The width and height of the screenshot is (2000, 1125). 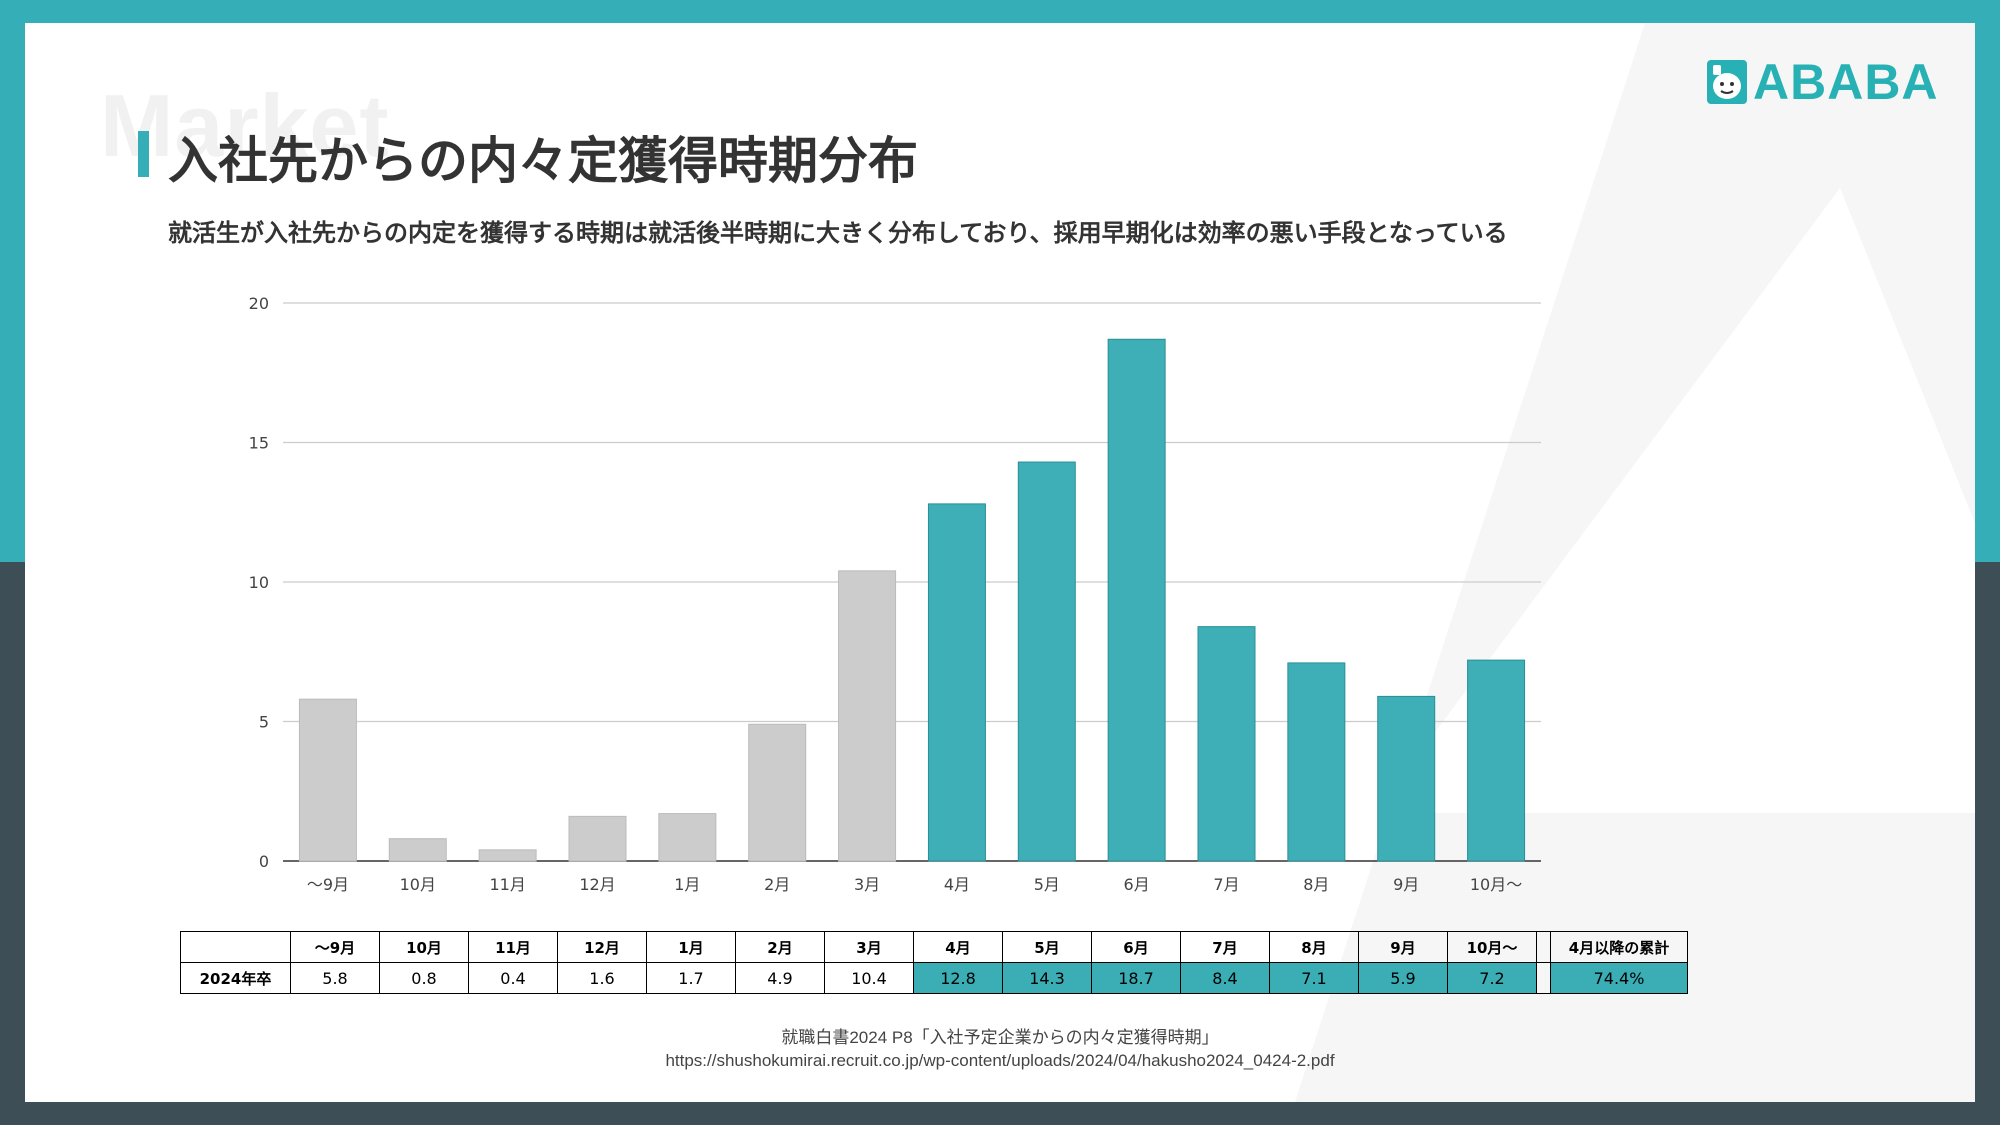 I want to click on bar-3月, so click(x=867, y=716).